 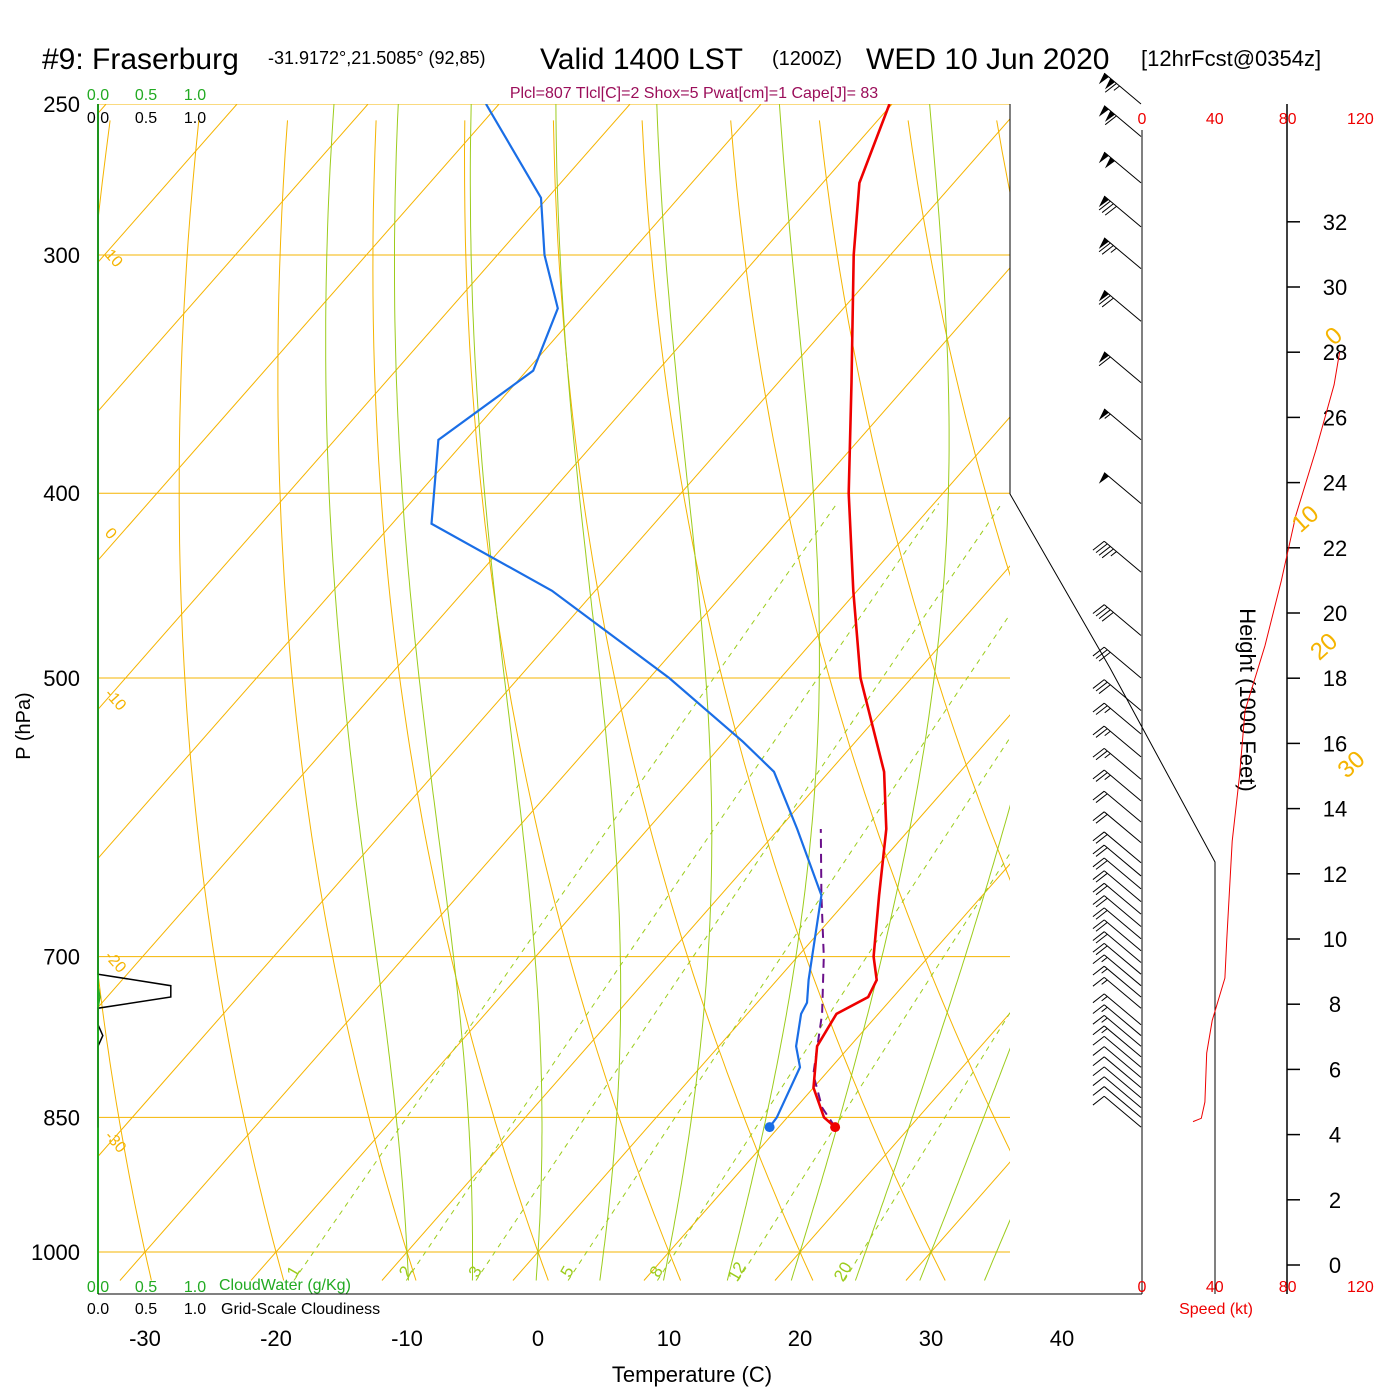 I want to click on p-tick-label: 400, so click(x=61, y=493).